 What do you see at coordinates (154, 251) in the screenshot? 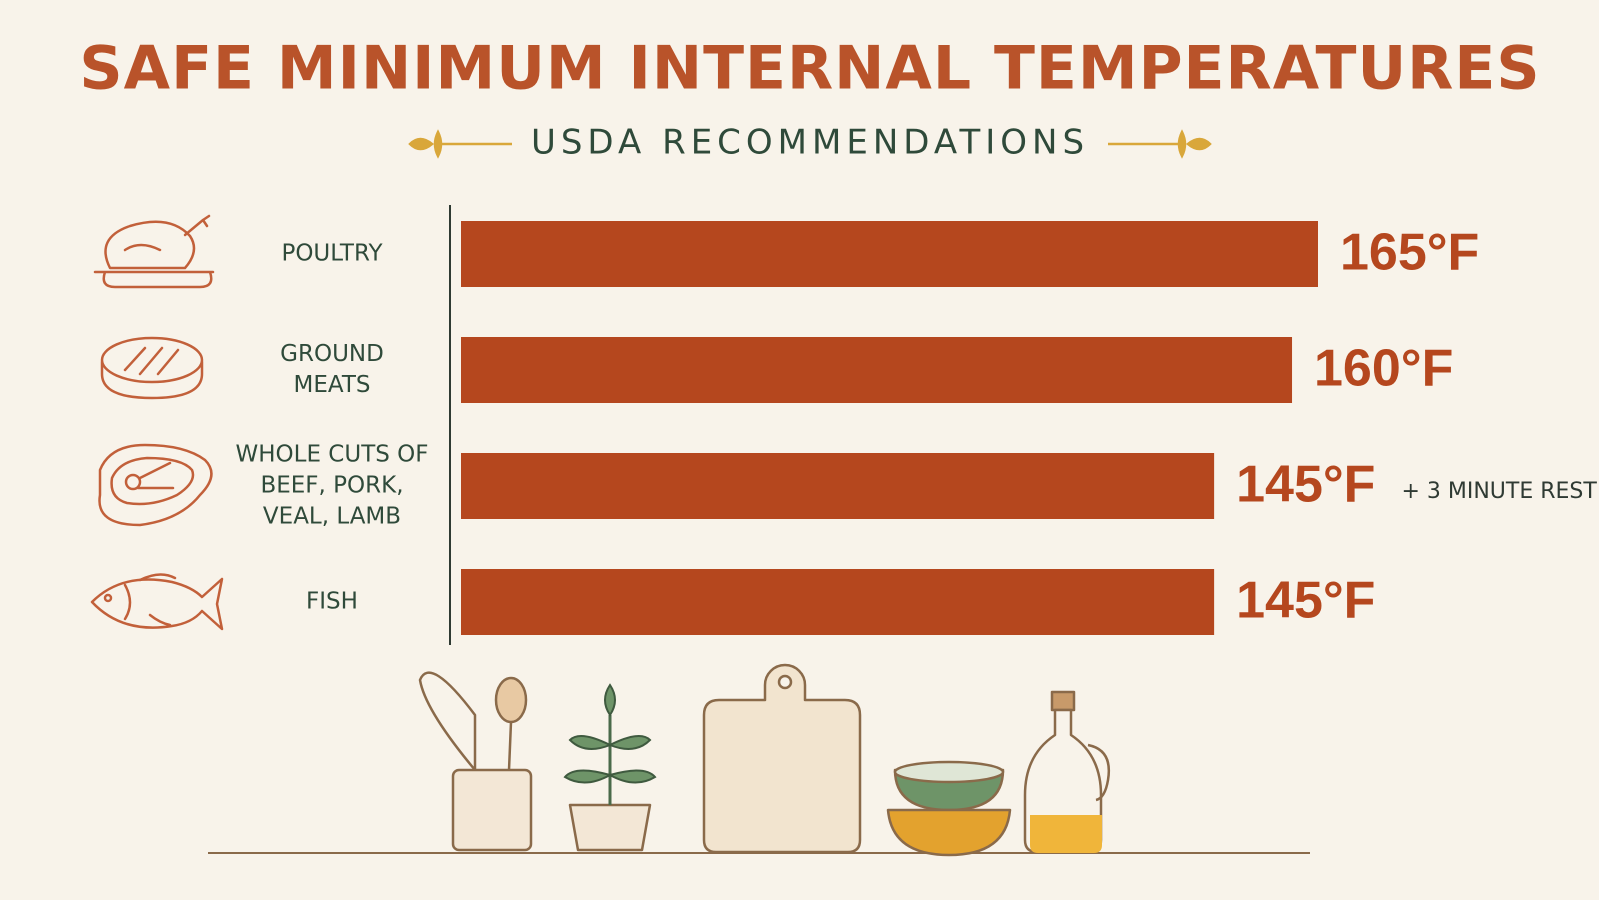
I see `poultry-icon` at bounding box center [154, 251].